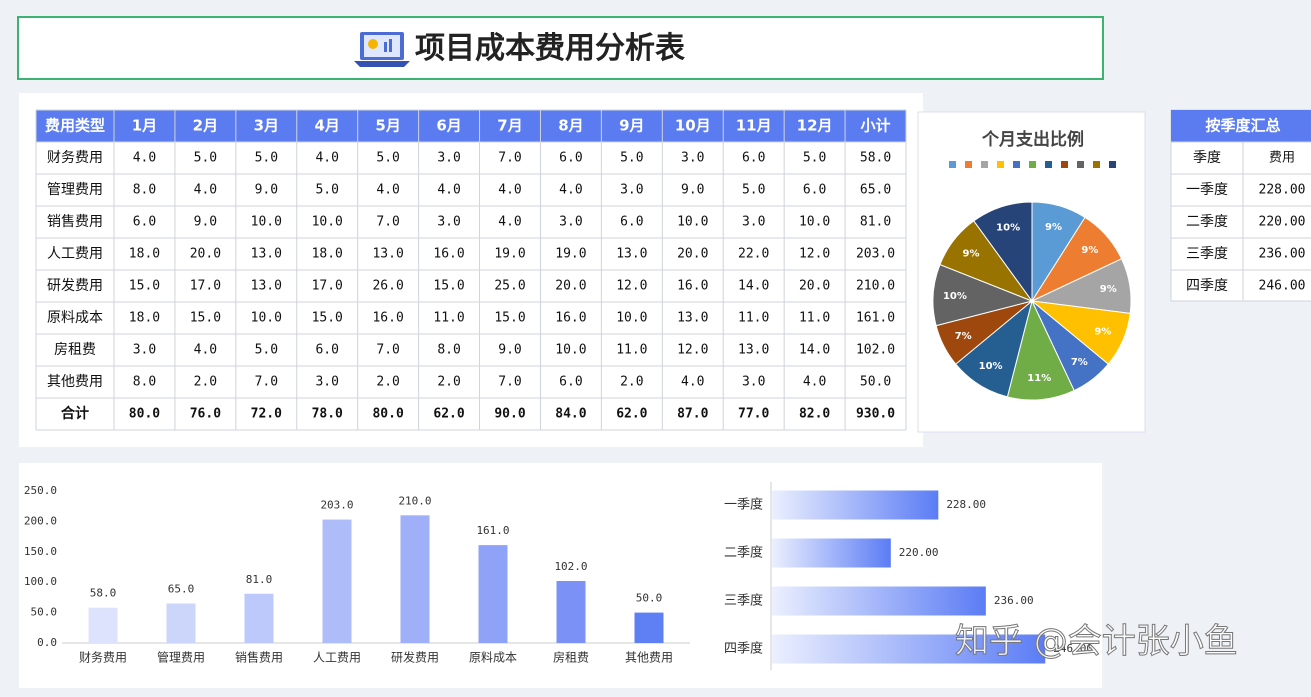 This screenshot has width=1311, height=697. What do you see at coordinates (875, 414) in the screenshot?
I see `total-cell: 930.0` at bounding box center [875, 414].